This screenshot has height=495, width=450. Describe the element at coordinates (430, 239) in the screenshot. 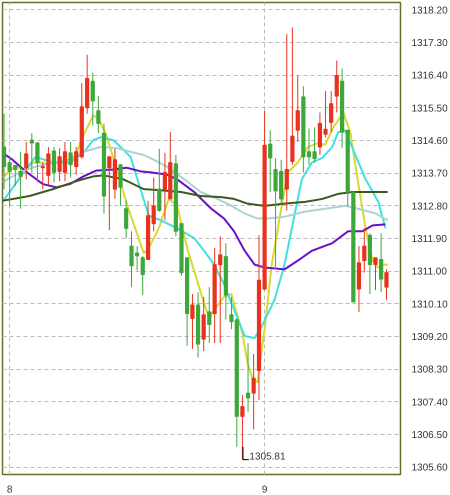

I see `y-tick-label: 1311.90` at that location.